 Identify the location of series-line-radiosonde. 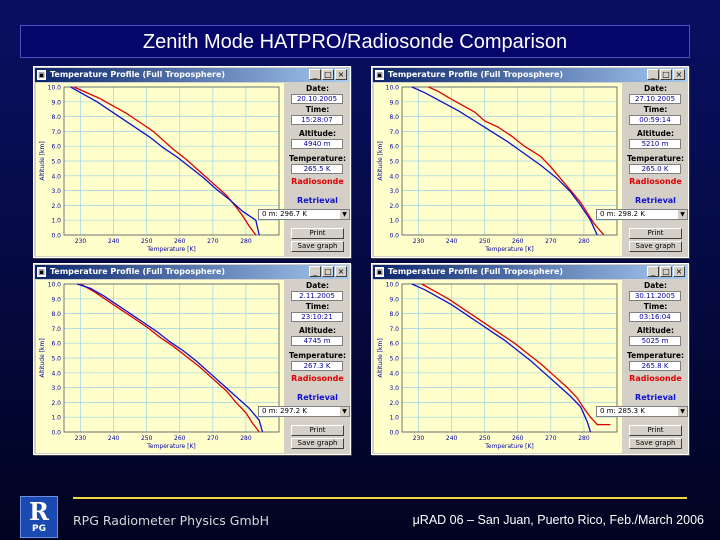
(170, 358).